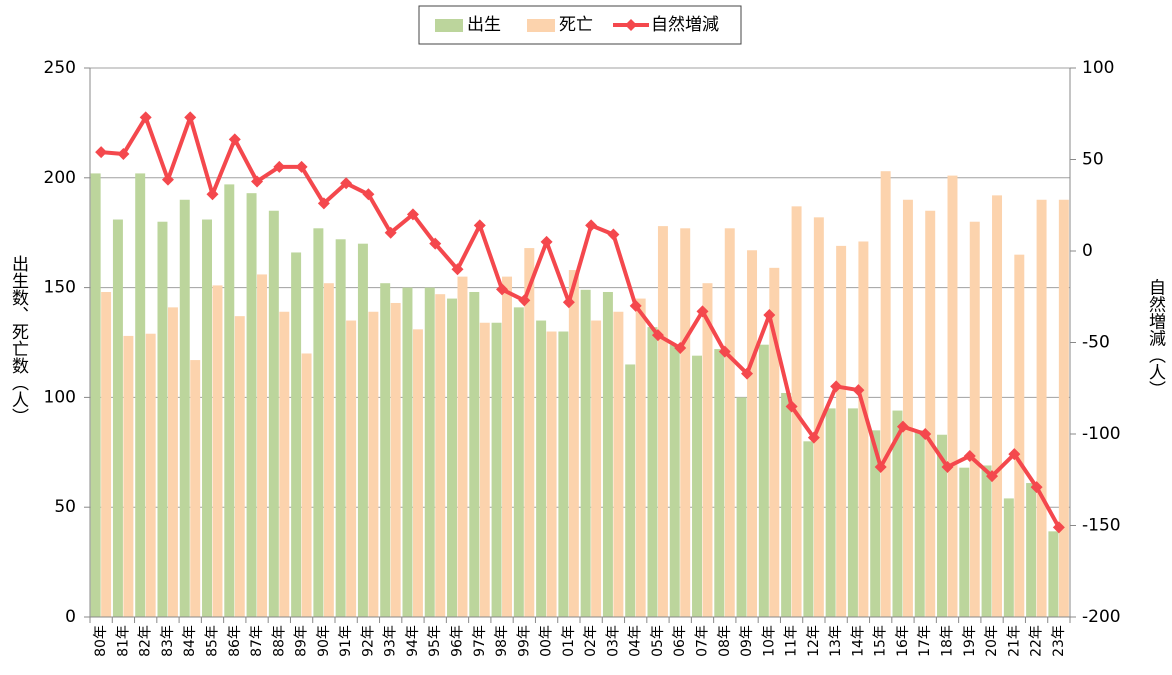 This screenshot has height=675, width=1172. What do you see at coordinates (413, 641) in the screenshot?
I see `x-tick-label: 94年` at bounding box center [413, 641].